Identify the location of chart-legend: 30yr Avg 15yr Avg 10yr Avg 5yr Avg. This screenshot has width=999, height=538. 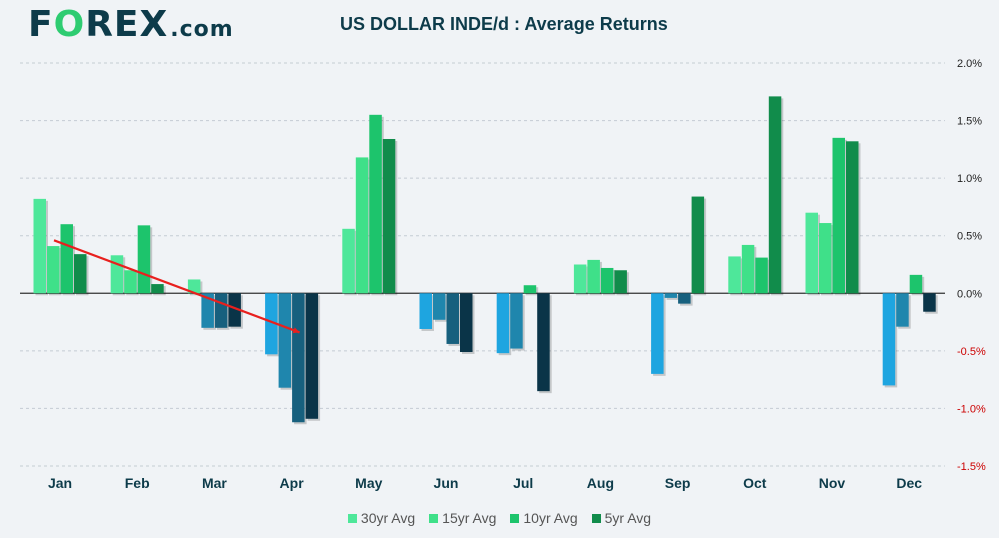
(499, 518).